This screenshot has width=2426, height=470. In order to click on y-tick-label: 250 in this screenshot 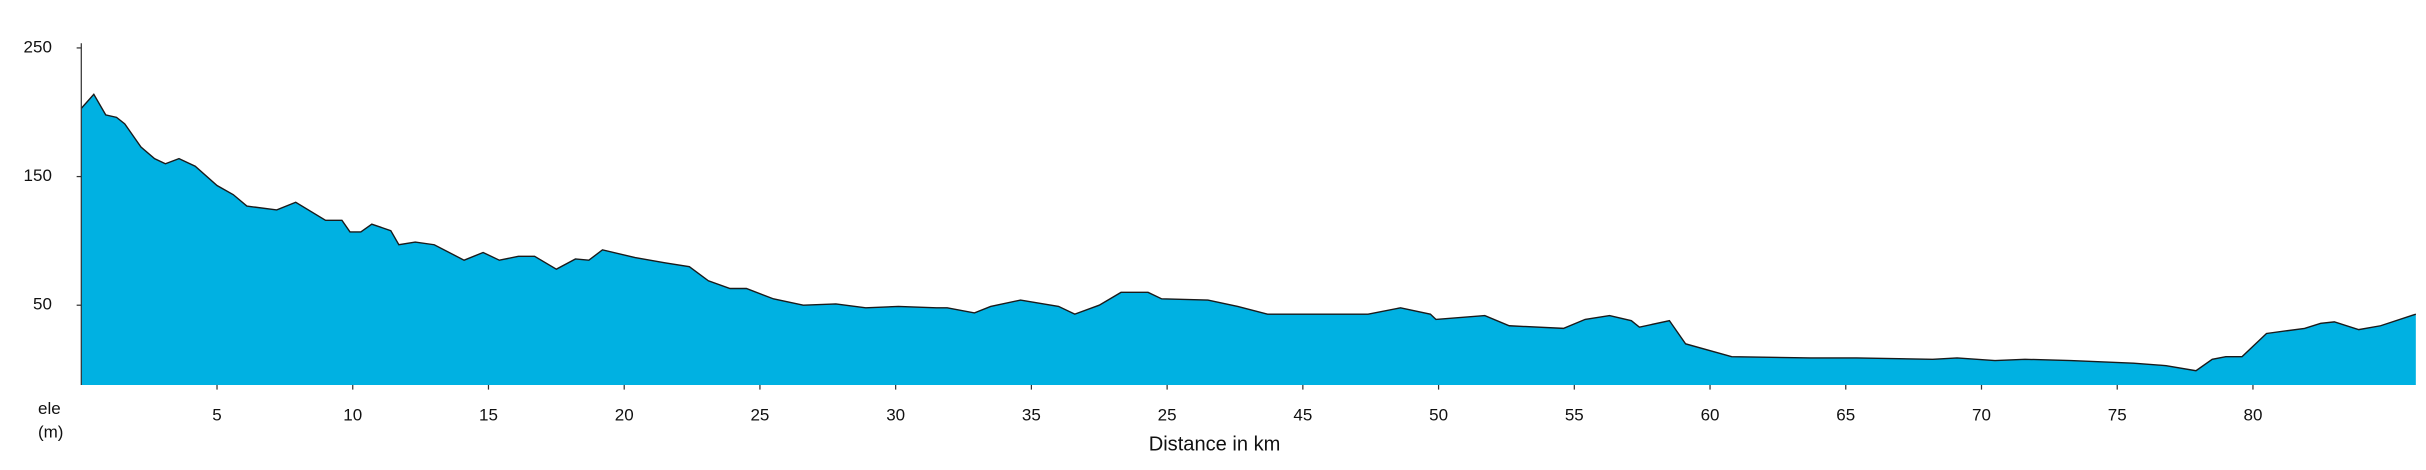, I will do `click(38, 46)`.